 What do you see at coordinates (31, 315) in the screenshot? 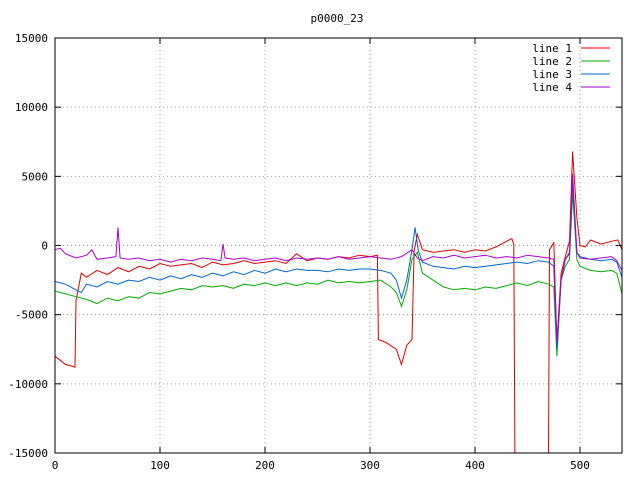
I see `y-tick-label: -5000` at bounding box center [31, 315].